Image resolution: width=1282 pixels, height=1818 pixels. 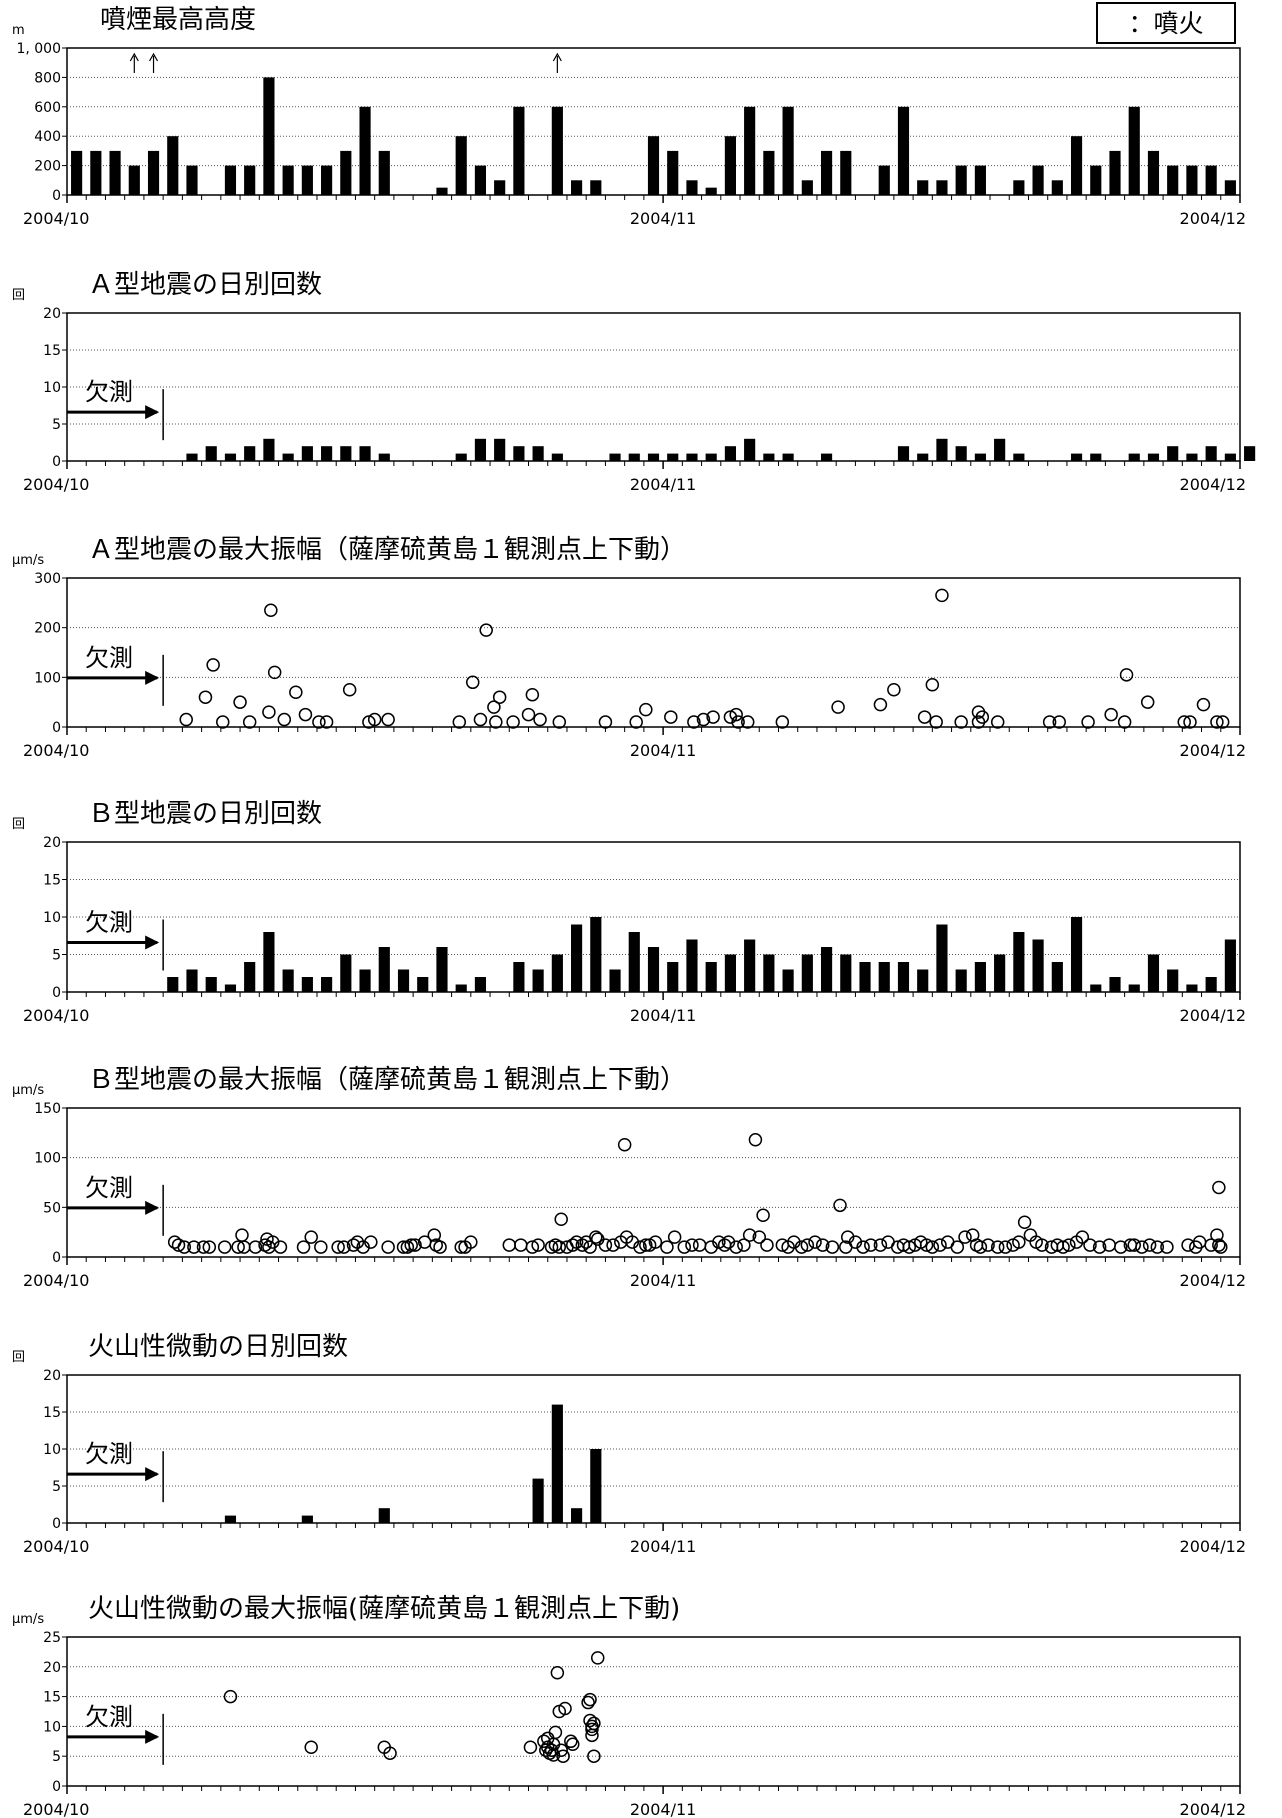 I want to click on y-tick-label: 5, so click(x=56, y=1487).